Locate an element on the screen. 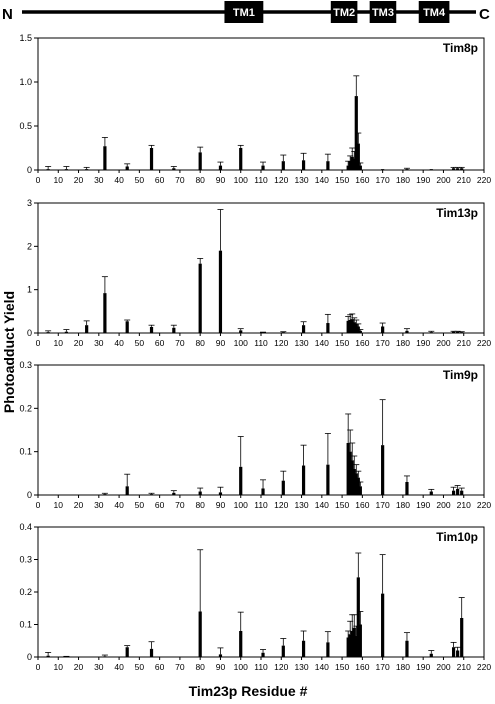 This screenshot has width=495, height=704. y-tick-label: 2 is located at coordinates (29, 246).